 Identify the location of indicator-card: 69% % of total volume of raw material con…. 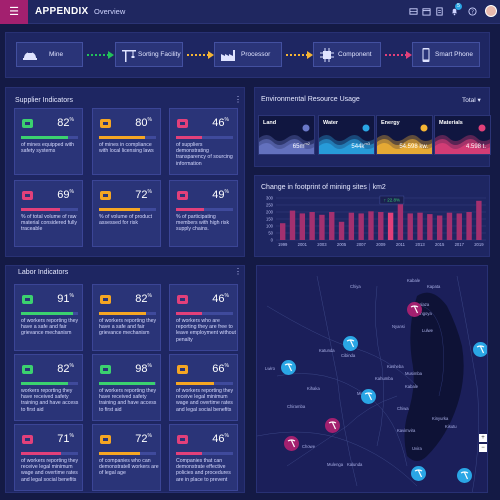
(48, 213).